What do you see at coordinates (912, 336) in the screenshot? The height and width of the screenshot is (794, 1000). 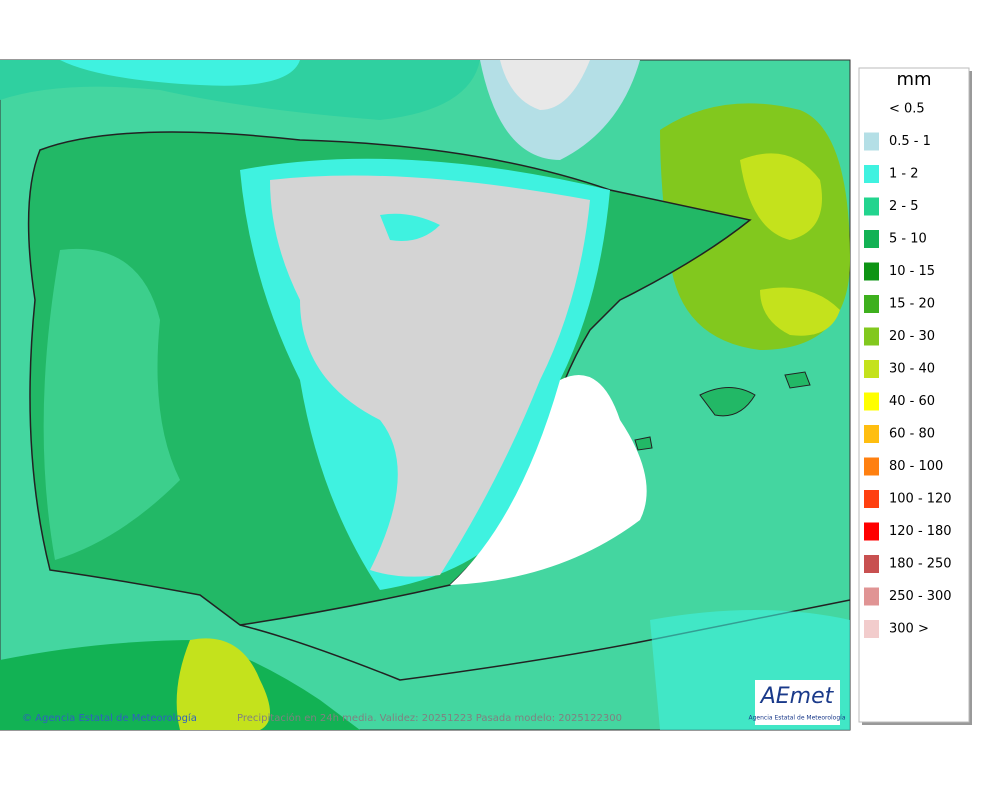 I see `legend-label: 20 - 30` at bounding box center [912, 336].